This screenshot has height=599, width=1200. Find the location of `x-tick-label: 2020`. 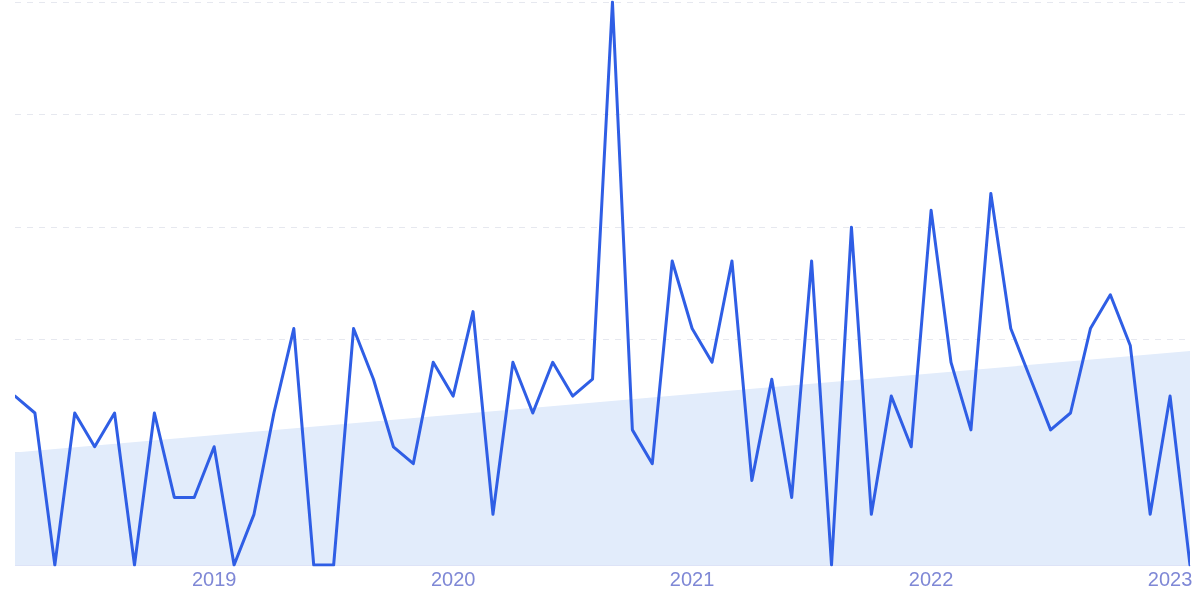

x-tick-label: 2020 is located at coordinates (453, 578).